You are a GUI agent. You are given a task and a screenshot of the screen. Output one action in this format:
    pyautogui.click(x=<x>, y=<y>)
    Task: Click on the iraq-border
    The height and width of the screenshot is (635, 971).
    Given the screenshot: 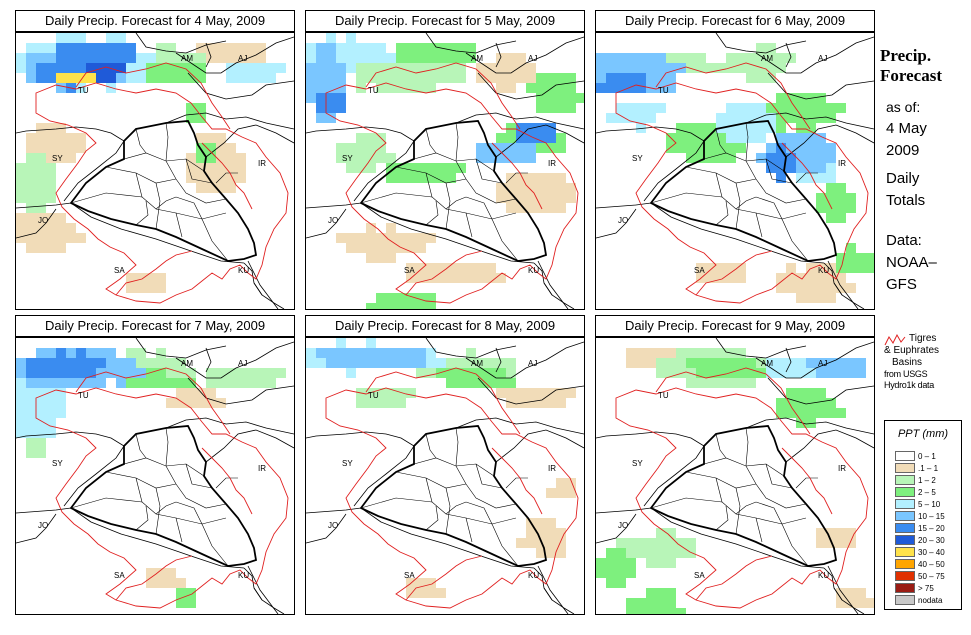 What is the action you would take?
    pyautogui.click(x=163, y=496)
    